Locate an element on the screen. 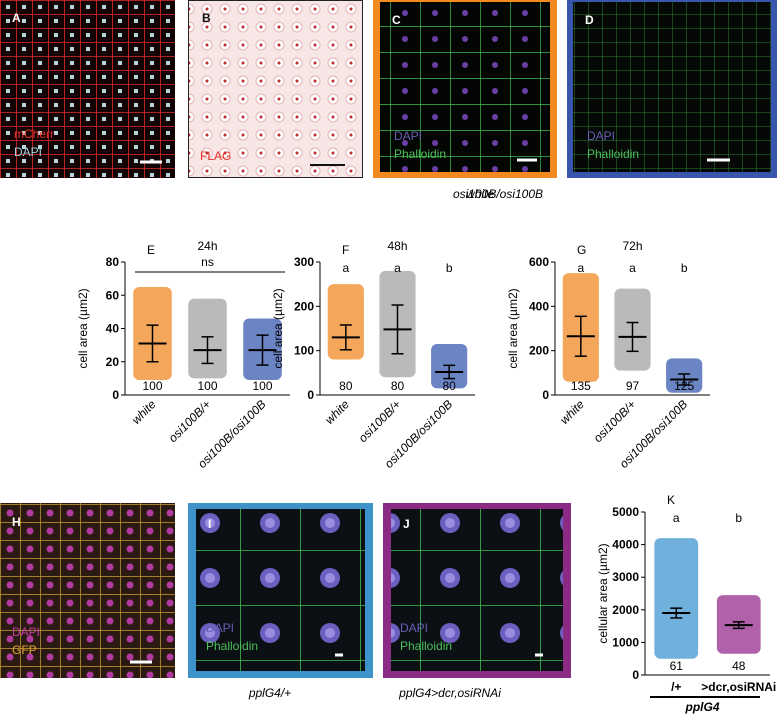  y-tick-label: 20 is located at coordinates (113, 362).